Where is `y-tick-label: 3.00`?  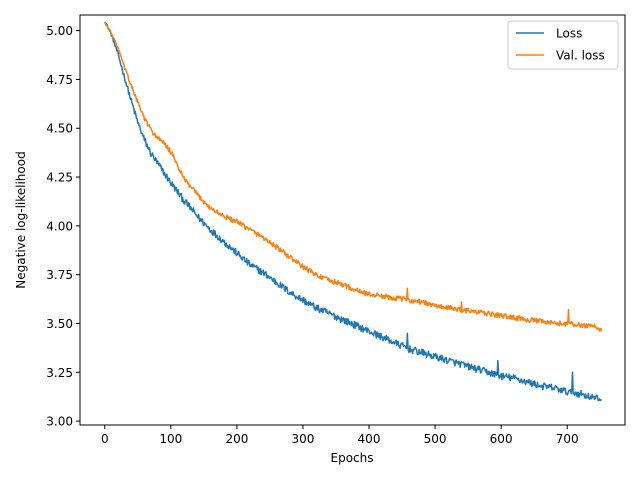 y-tick-label: 3.00 is located at coordinates (59, 422).